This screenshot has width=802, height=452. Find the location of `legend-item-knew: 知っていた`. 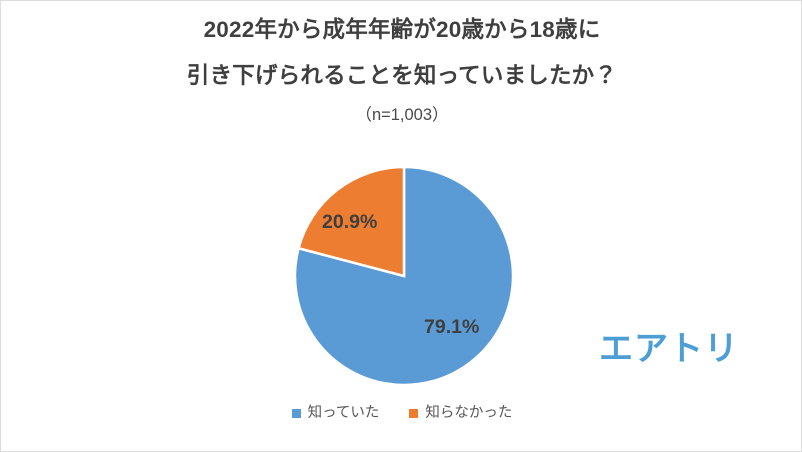

legend-item-knew: 知っていた is located at coordinates (335, 413).